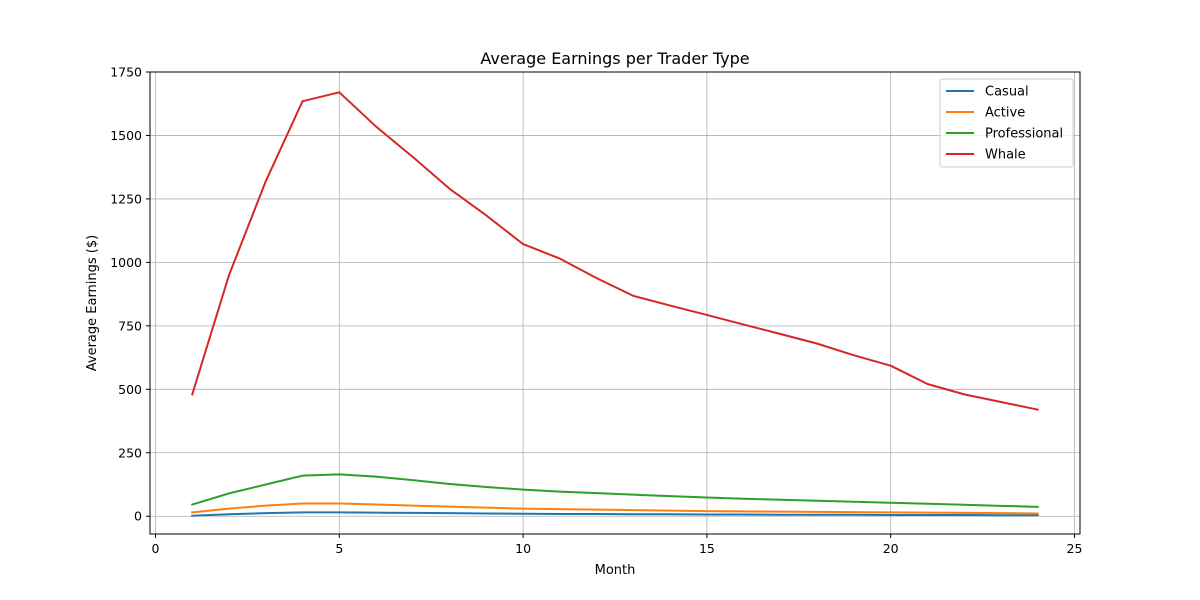  I want to click on x-tick-label: 15, so click(707, 548).